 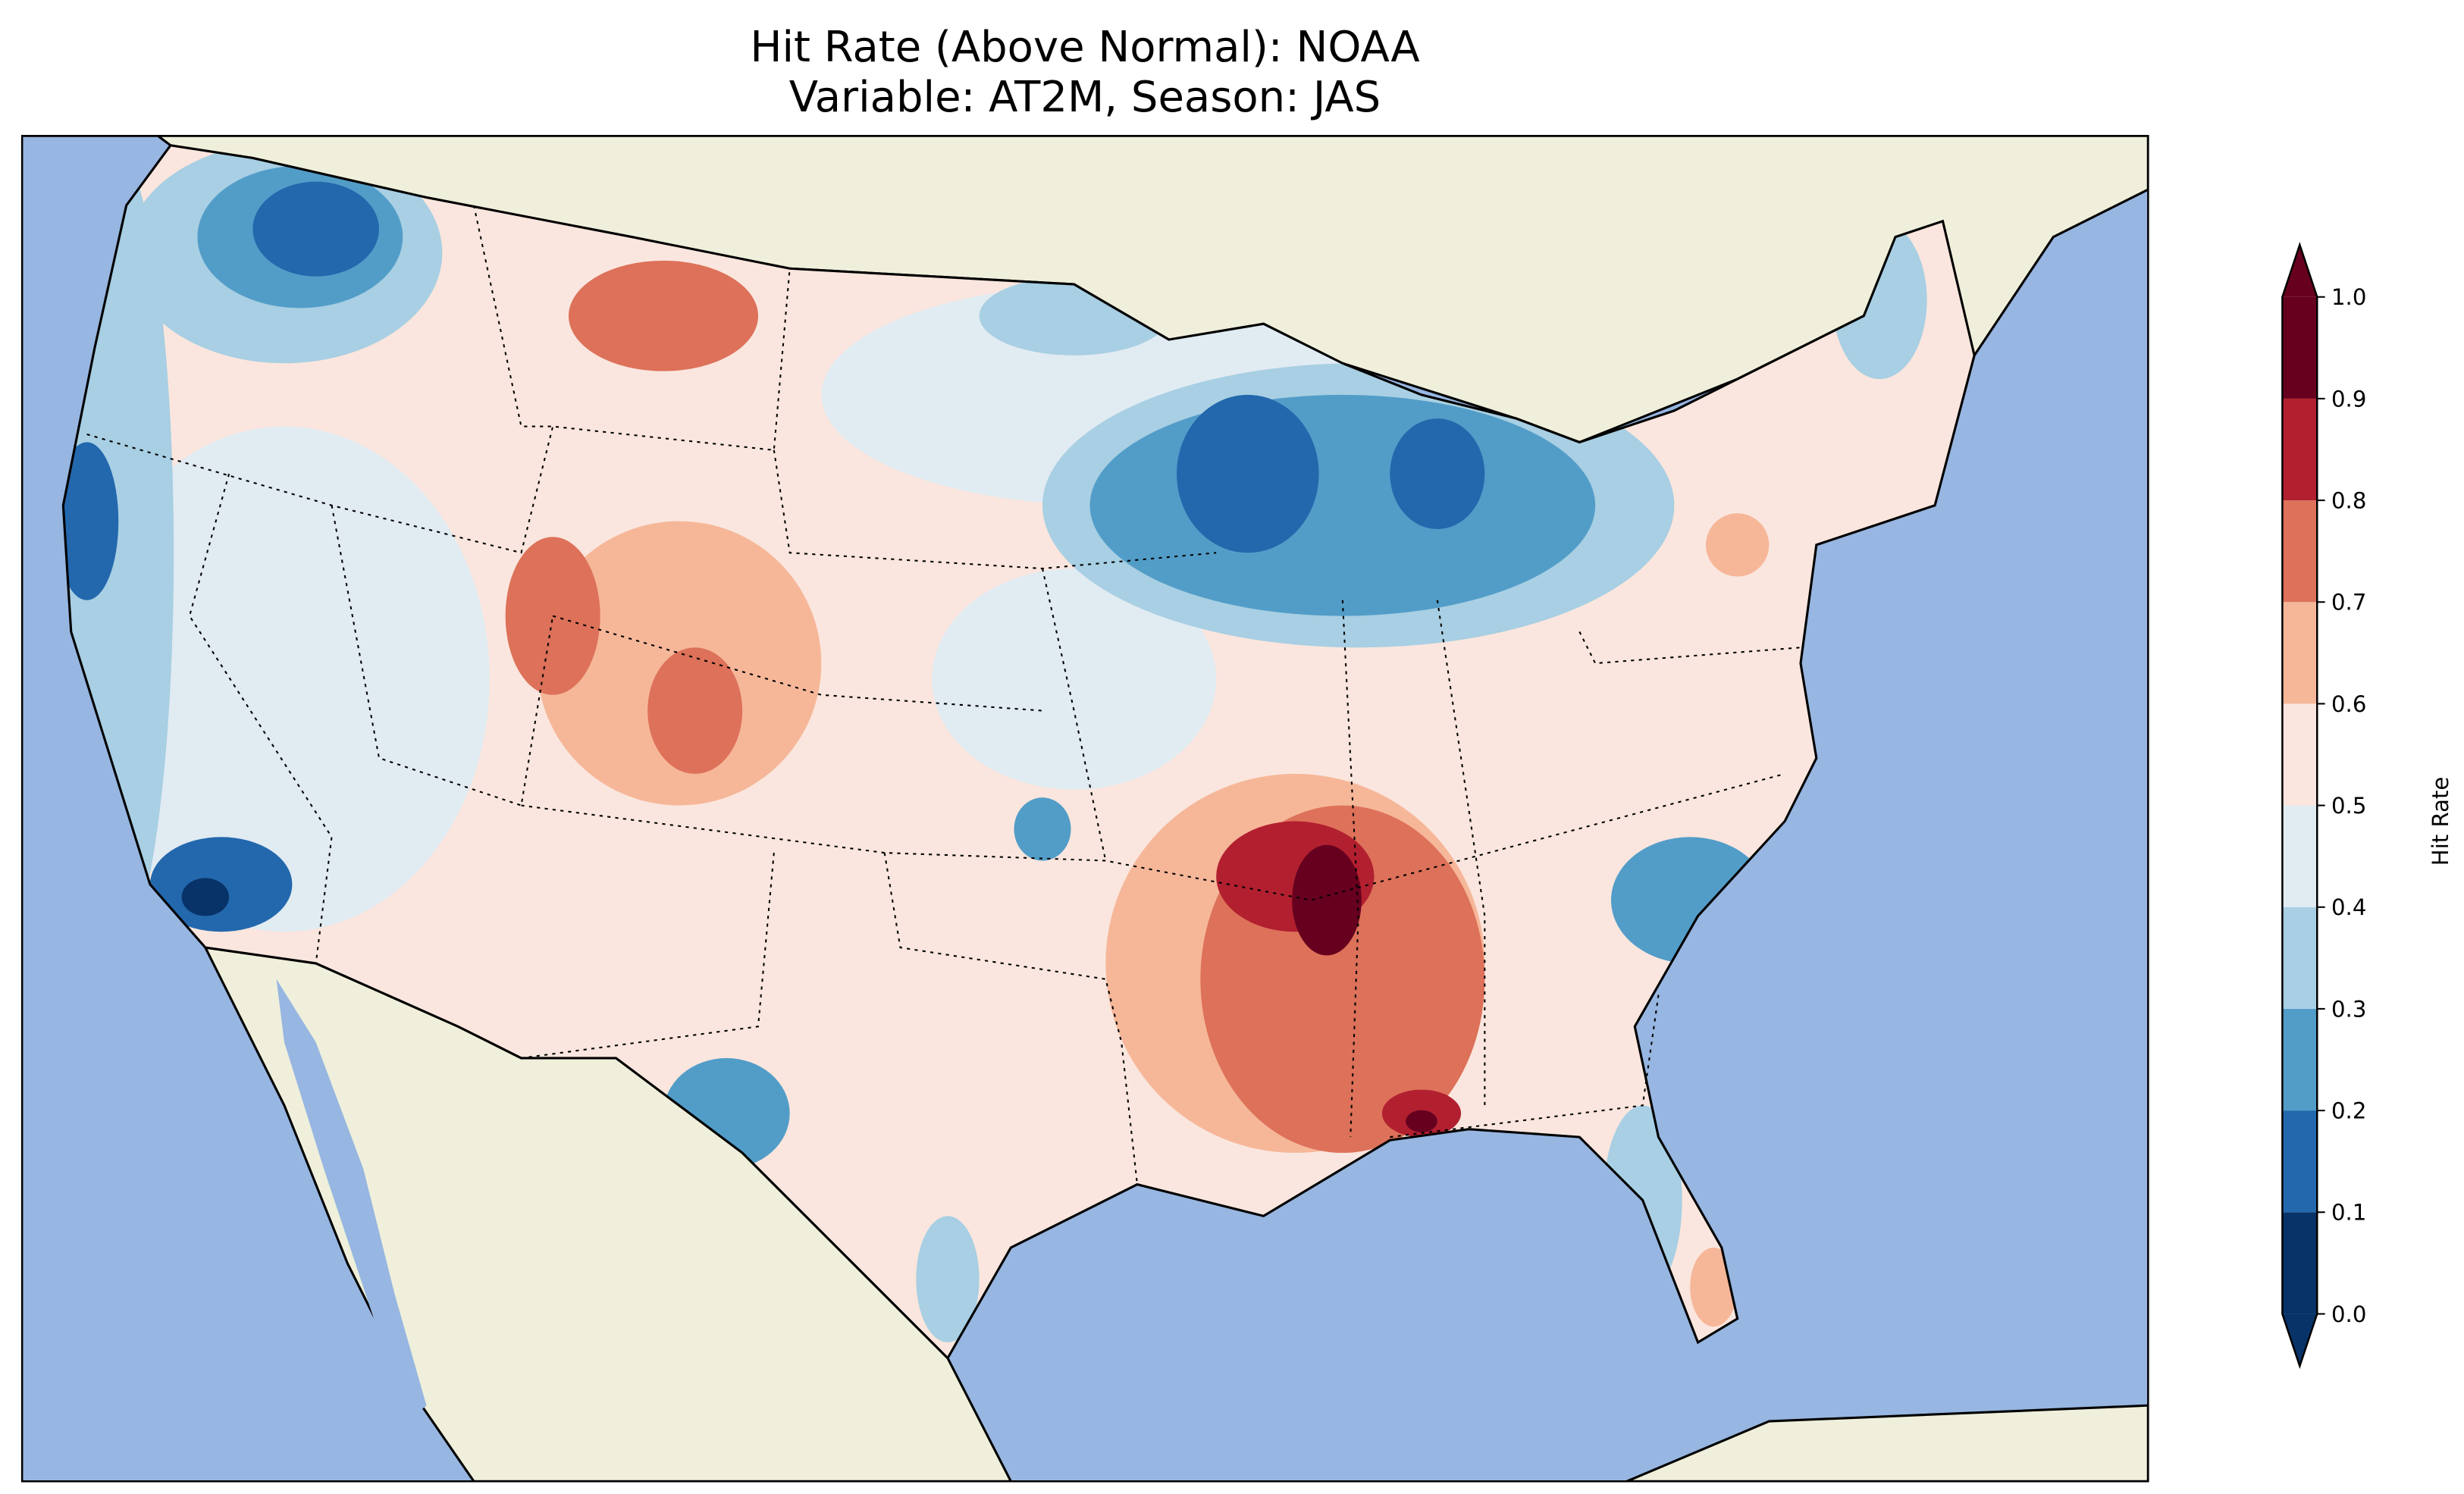 What do you see at coordinates (2300, 271) in the screenshot?
I see `colorbar-extend-max` at bounding box center [2300, 271].